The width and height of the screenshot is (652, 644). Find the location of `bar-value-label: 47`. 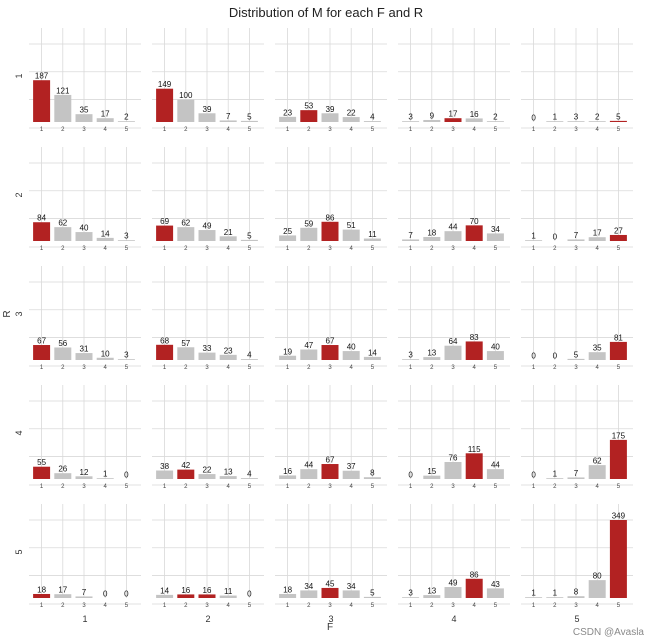

bar-value-label: 47 is located at coordinates (308, 345).